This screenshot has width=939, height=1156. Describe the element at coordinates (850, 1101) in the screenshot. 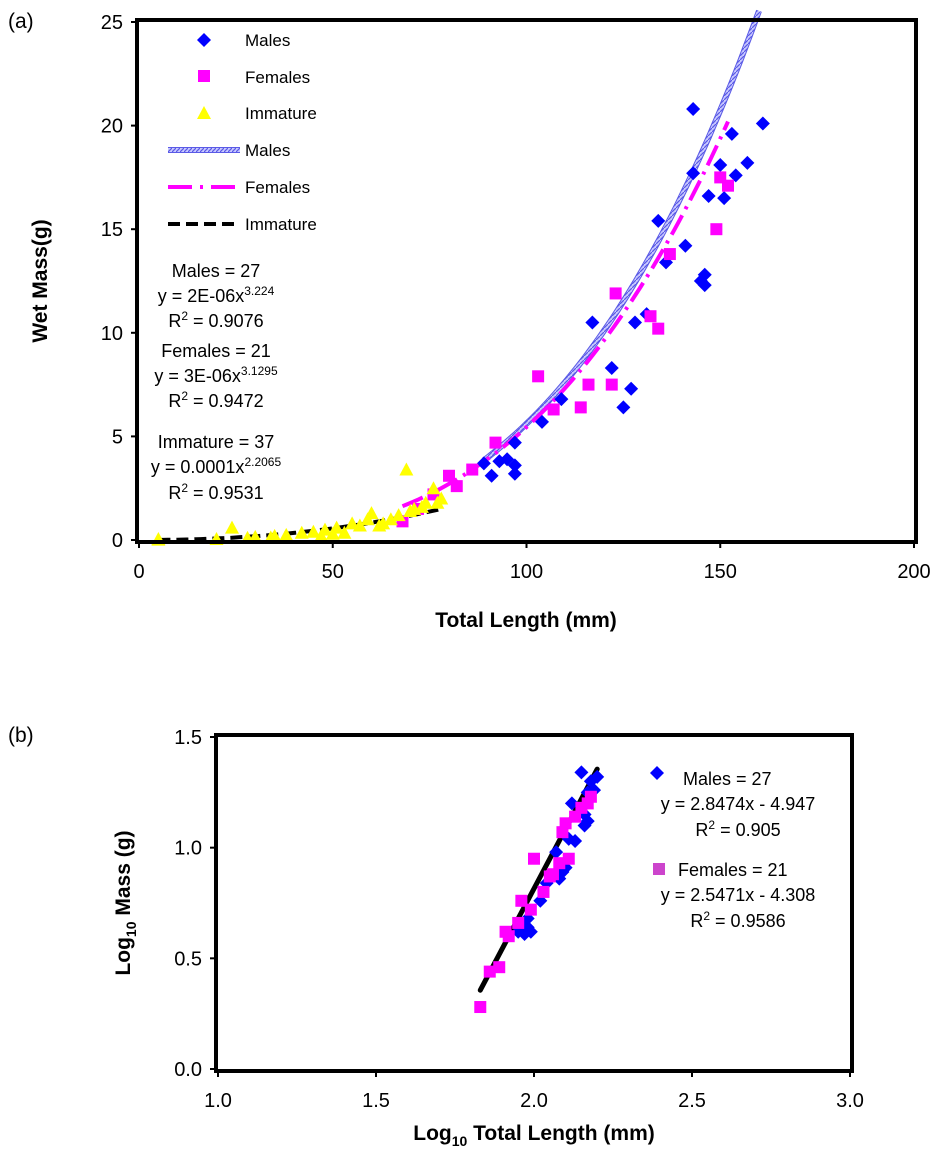

I see `b-x-tick-label: 3.0` at that location.